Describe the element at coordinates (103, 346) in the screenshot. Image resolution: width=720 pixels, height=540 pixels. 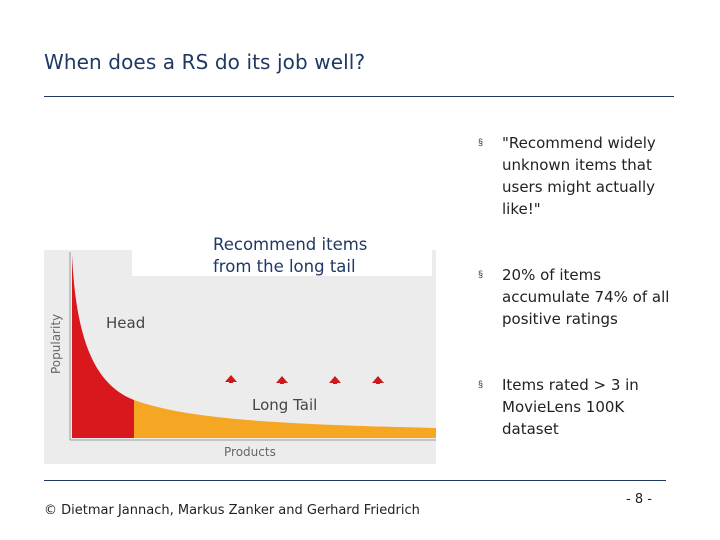
I see `head-area` at that location.